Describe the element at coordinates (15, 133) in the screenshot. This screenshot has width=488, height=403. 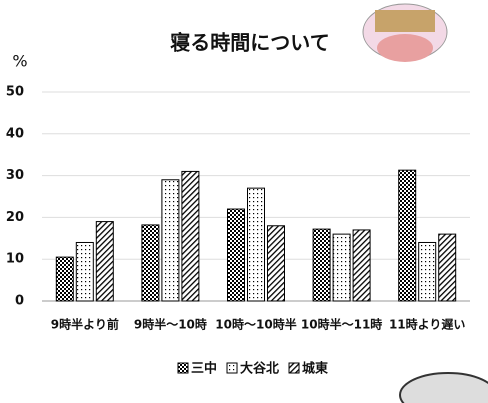
I see `y-tick-label: 40` at that location.